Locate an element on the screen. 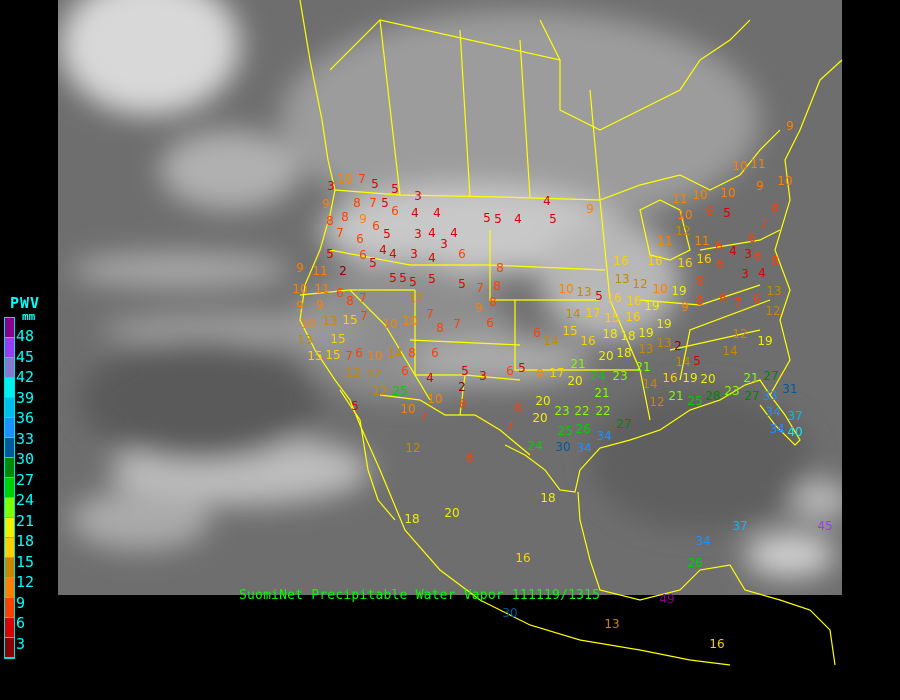 The height and width of the screenshot is (700, 900). station-pwv-value: 45 is located at coordinates (824, 526).